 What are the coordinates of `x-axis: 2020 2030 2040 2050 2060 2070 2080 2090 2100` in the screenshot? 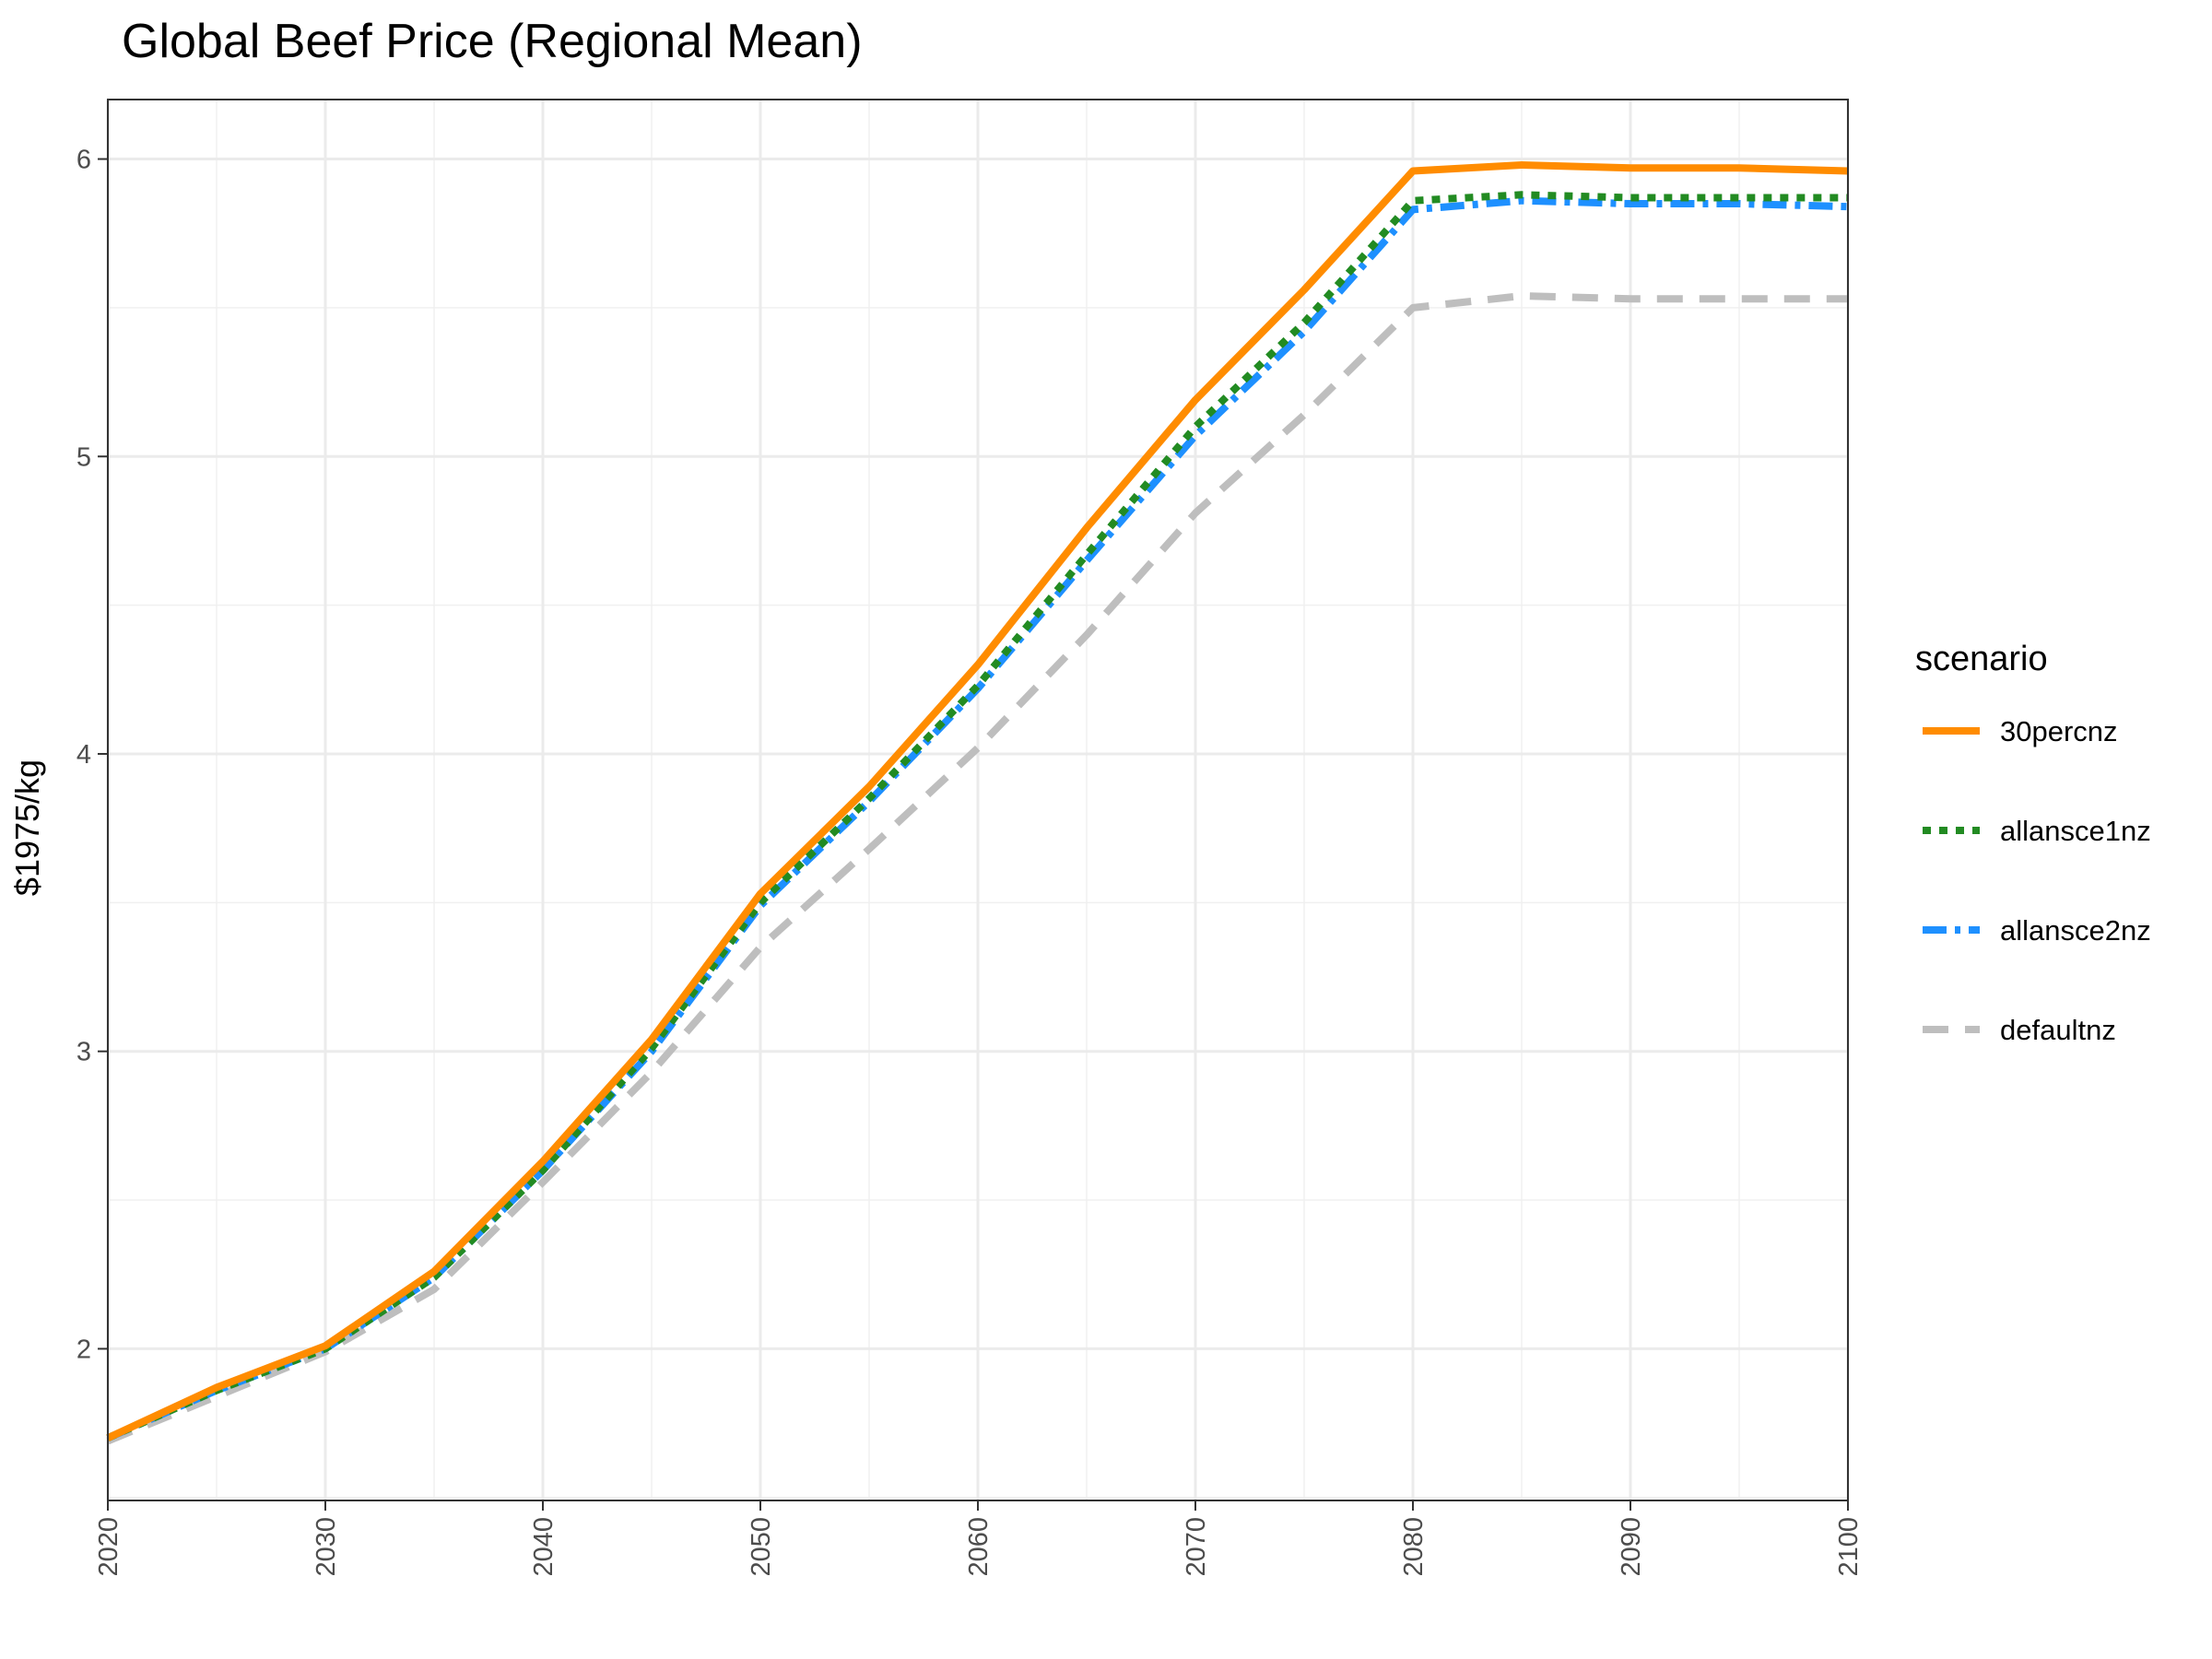 It's located at (979, 1538).